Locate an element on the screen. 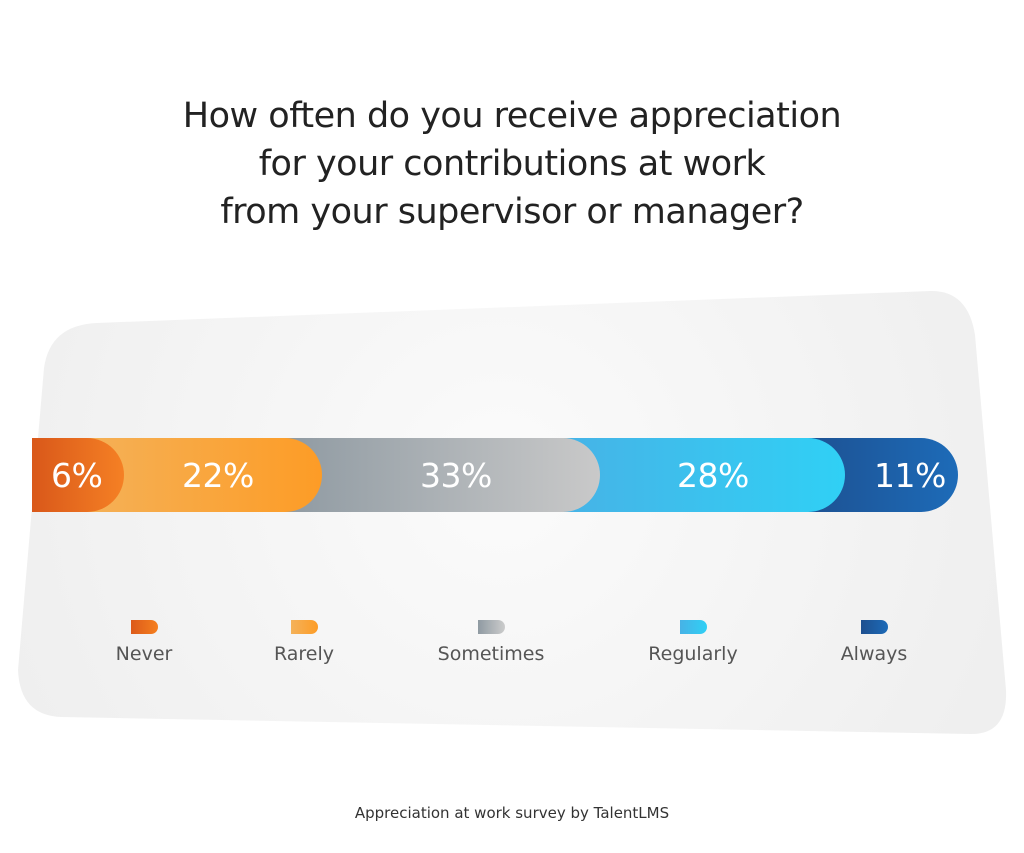 The image size is (1024, 853). bar-segment-never: 6% is located at coordinates (78, 475).